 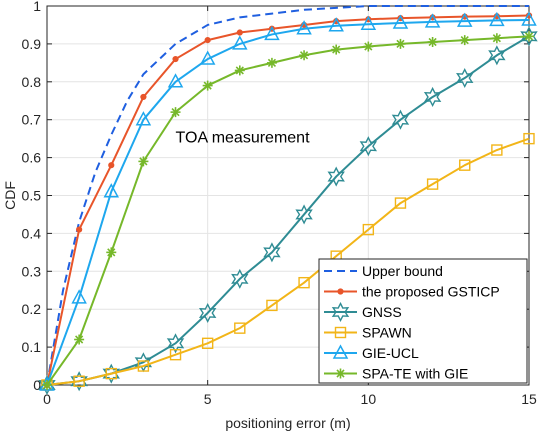 I want to click on y-tick-label: 0.7, so click(x=32, y=120).